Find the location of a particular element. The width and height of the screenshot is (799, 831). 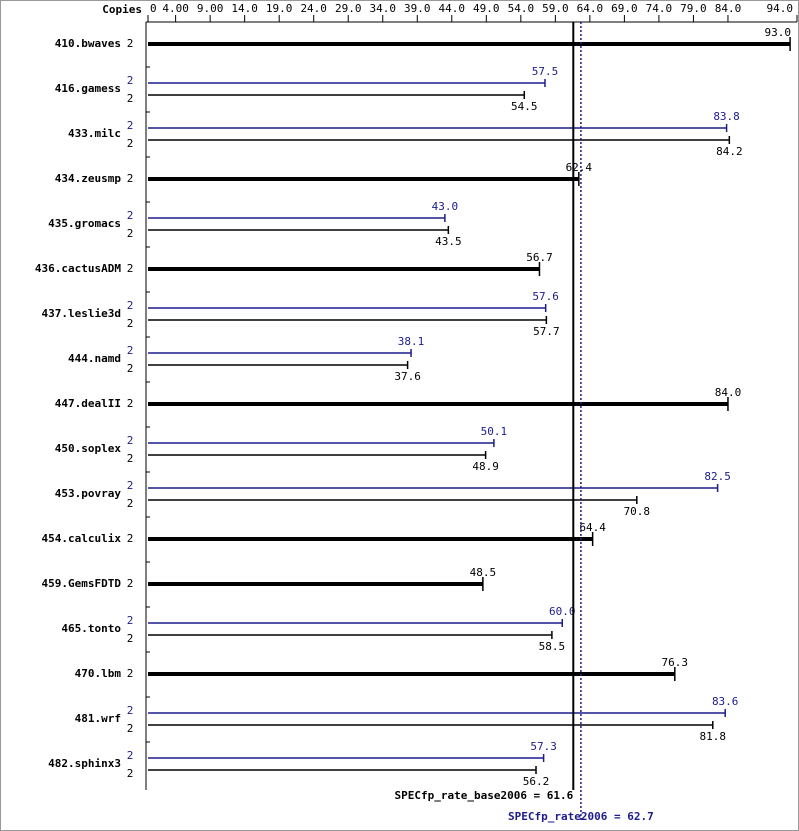

x-tick-label: 9.00 is located at coordinates (210, 8).